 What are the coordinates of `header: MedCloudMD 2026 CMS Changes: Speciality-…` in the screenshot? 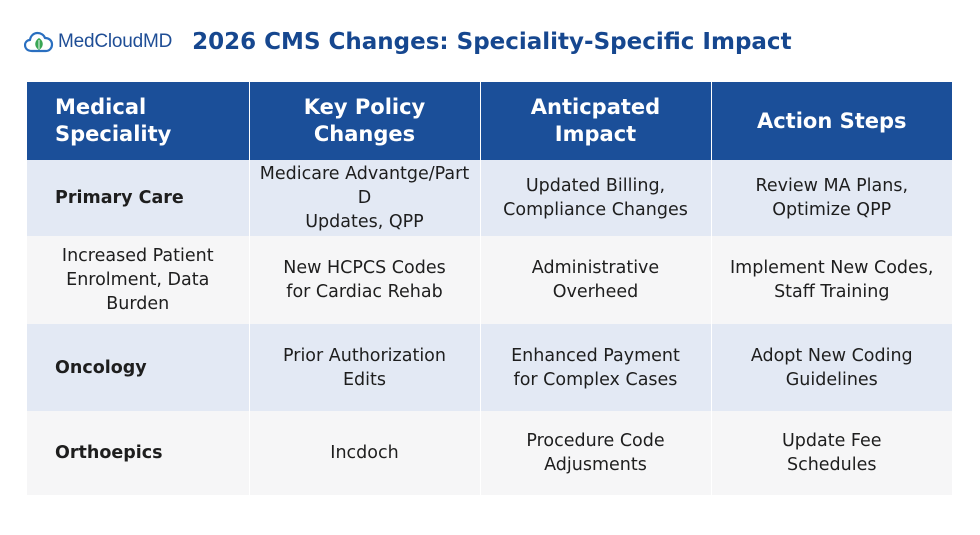 It's located at (408, 42).